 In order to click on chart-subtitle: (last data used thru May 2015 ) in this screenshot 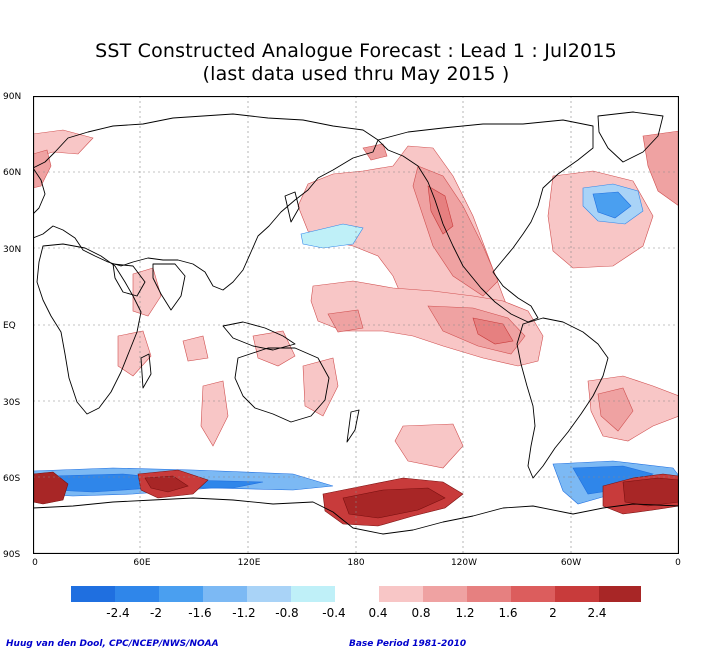, I will do `click(356, 74)`.